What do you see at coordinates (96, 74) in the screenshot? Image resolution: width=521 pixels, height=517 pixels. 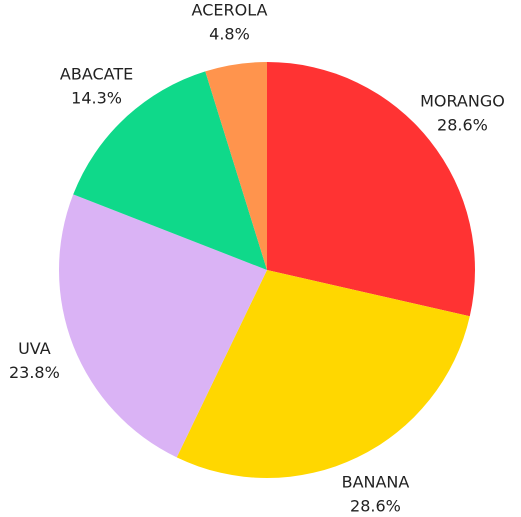 I see `slice-label: ABACATE` at bounding box center [96, 74].